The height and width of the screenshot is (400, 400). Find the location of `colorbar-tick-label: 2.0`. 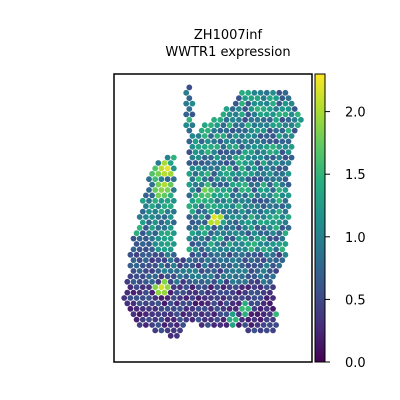

colorbar-tick-label: 2.0 is located at coordinates (355, 113).